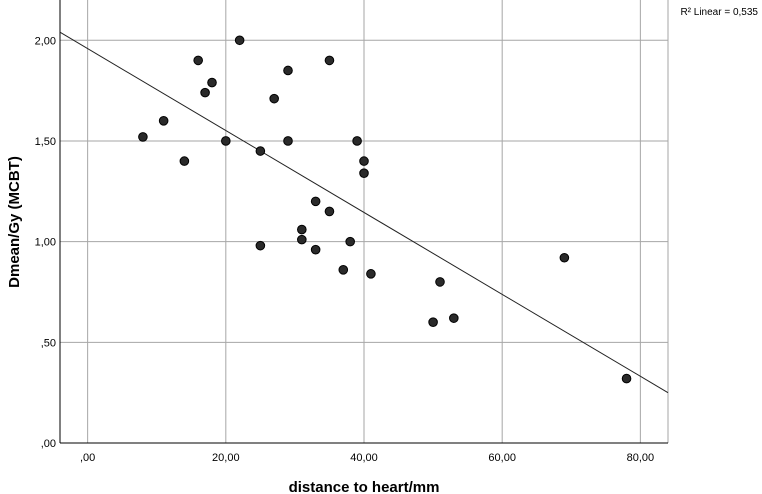  Describe the element at coordinates (48, 444) in the screenshot. I see `y-tick-label: ,00` at that location.